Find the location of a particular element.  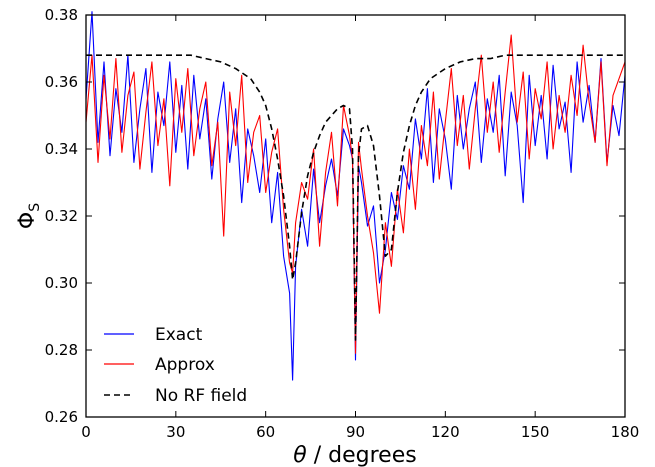

legend-label-approx: Approx is located at coordinates (185, 365).